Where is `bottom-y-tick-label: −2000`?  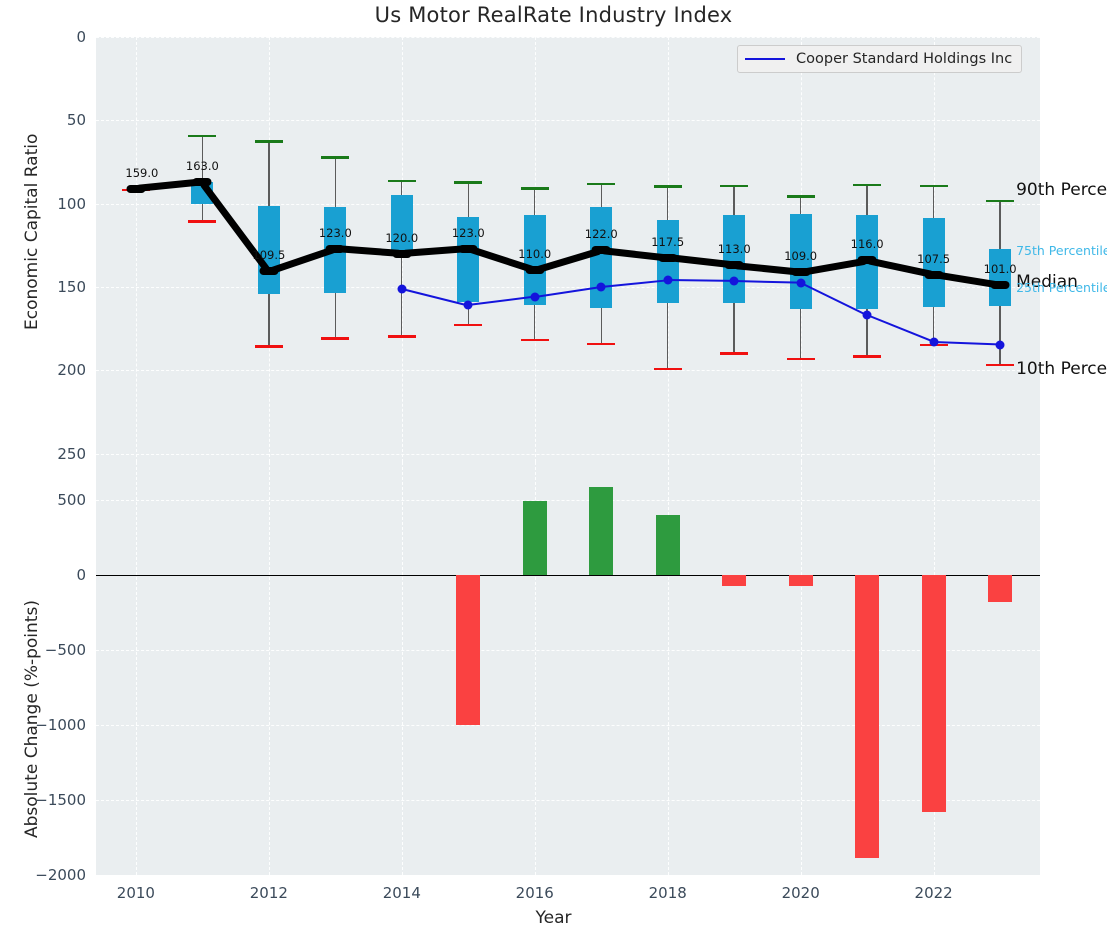
bottom-y-tick-label: −2000 is located at coordinates (60, 875).